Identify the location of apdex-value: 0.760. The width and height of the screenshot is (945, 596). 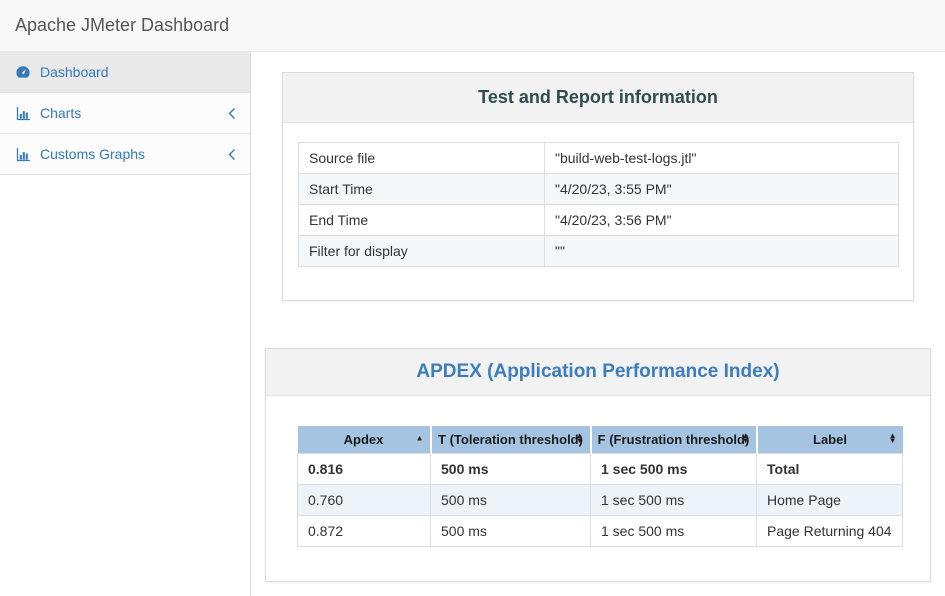
(364, 499).